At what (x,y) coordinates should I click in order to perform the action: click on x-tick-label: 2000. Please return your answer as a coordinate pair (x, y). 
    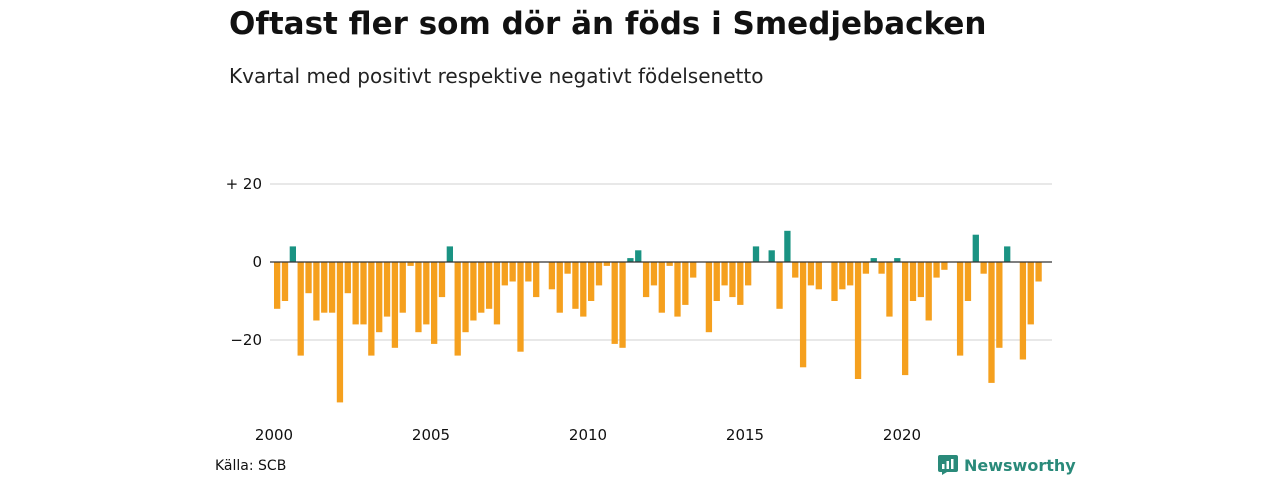
    Looking at the image, I should click on (274, 435).